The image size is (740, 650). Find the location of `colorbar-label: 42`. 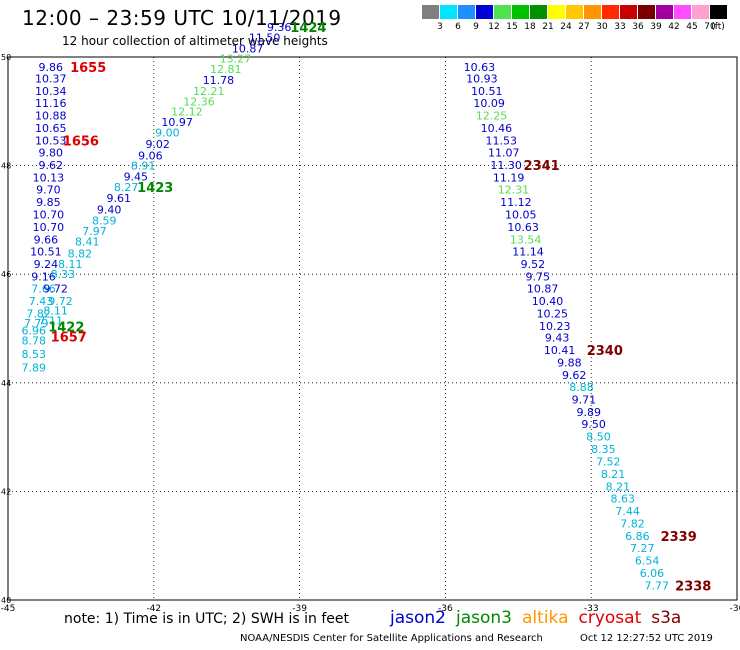

colorbar-label: 42 is located at coordinates (674, 27).